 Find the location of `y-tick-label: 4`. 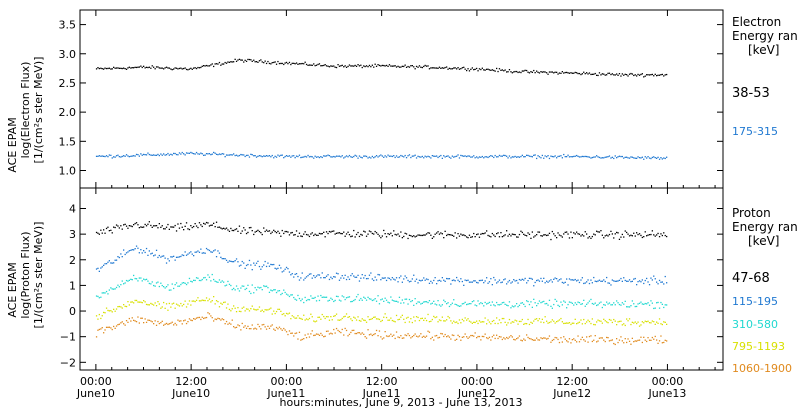

y-tick-label: 4 is located at coordinates (72, 209).